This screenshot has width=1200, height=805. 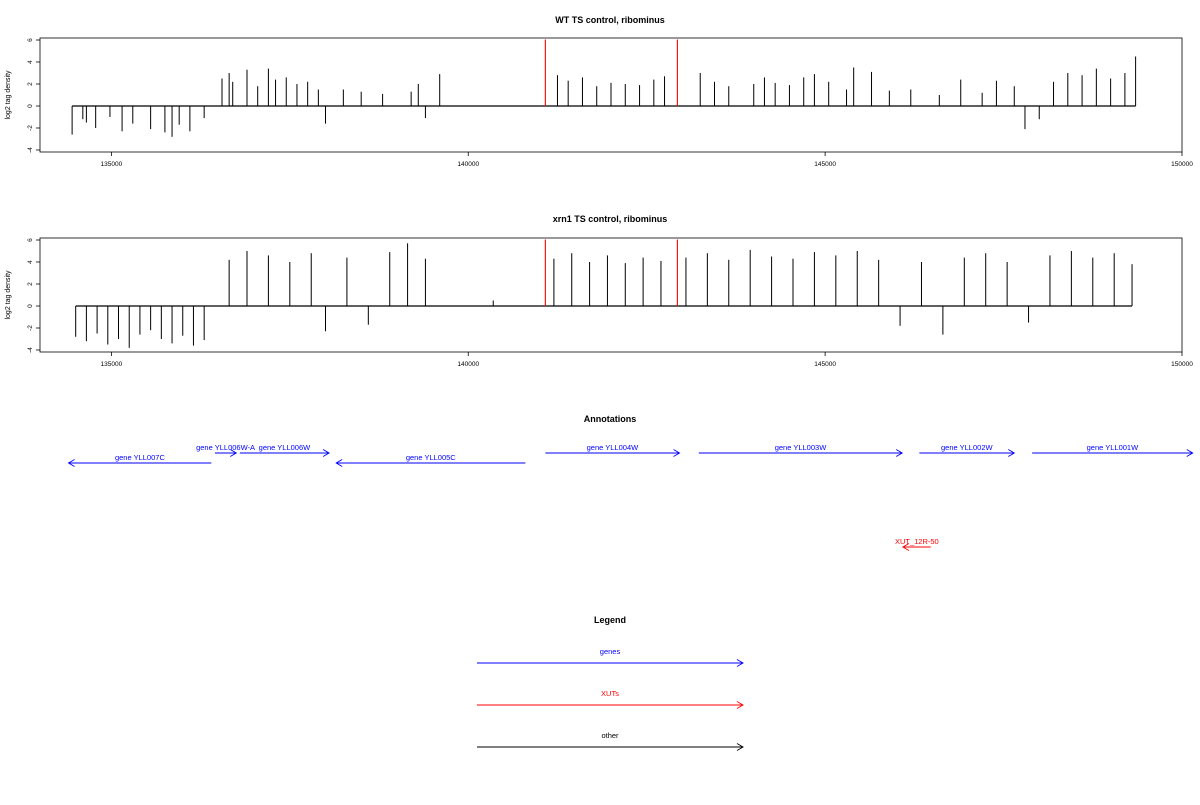 I want to click on legend-arrow-other, so click(x=610, y=747).